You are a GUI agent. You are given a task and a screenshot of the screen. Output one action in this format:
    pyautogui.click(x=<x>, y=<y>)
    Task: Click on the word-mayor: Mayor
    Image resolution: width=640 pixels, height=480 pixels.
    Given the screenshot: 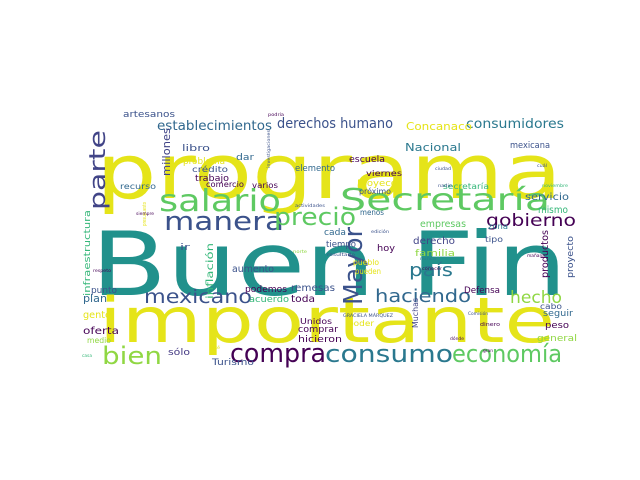 What is the action you would take?
    pyautogui.click(x=354, y=266)
    